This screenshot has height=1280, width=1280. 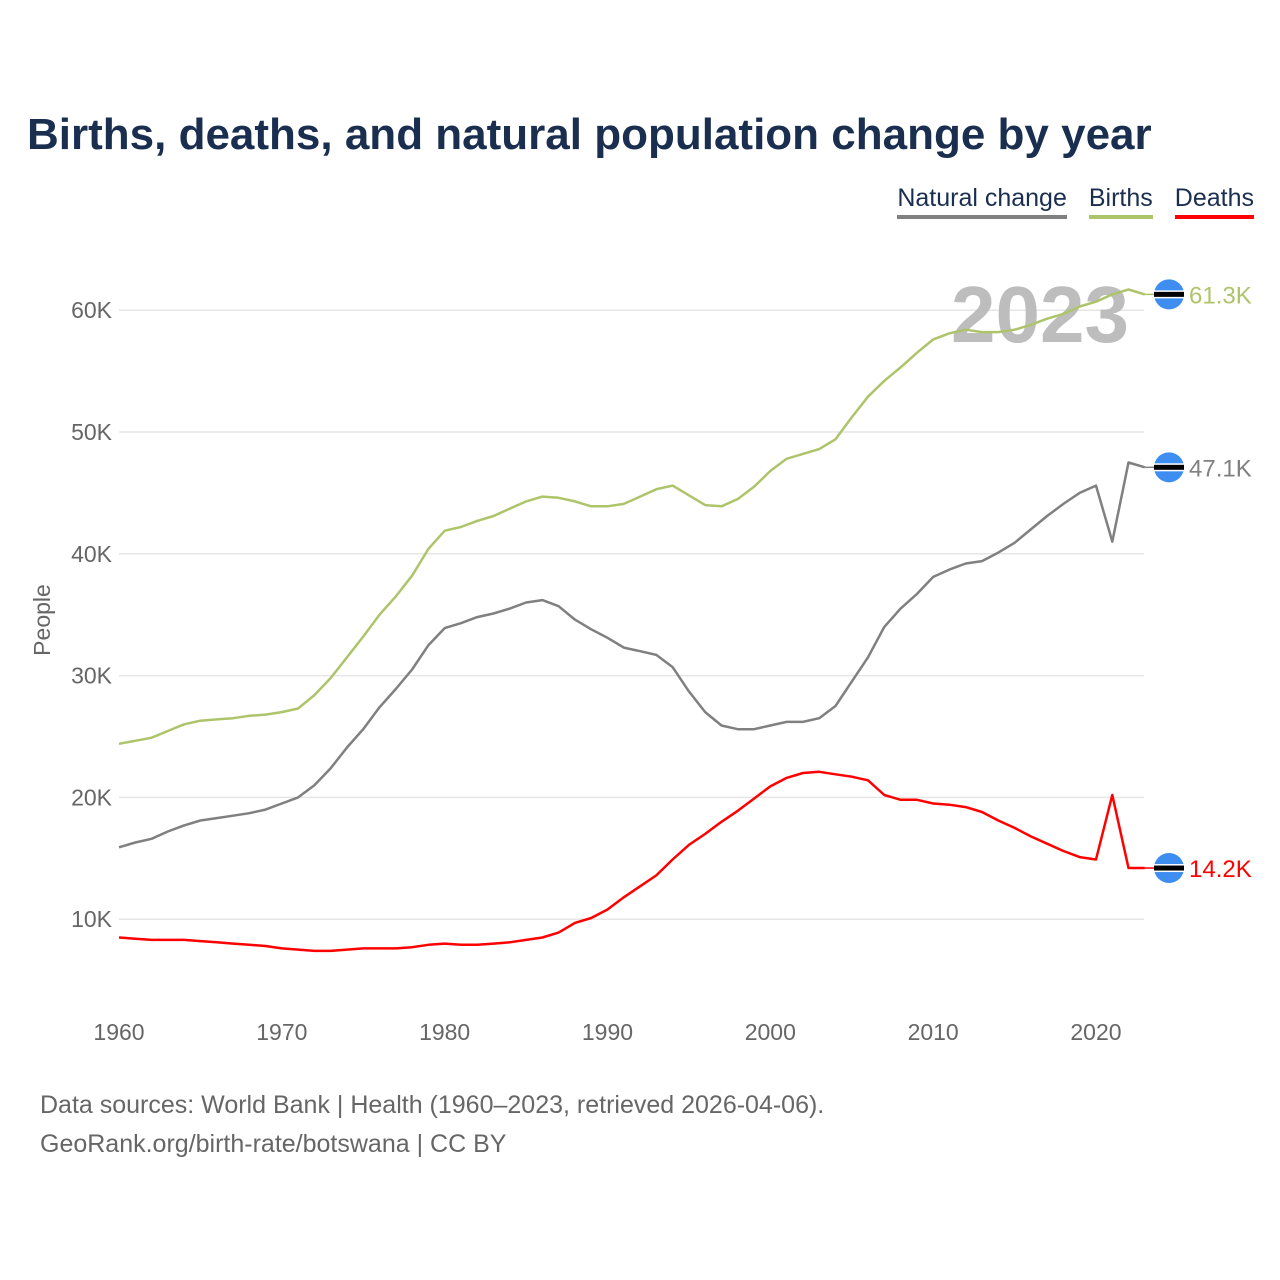 What do you see at coordinates (118, 1032) in the screenshot?
I see `x-tick-label: 1960` at bounding box center [118, 1032].